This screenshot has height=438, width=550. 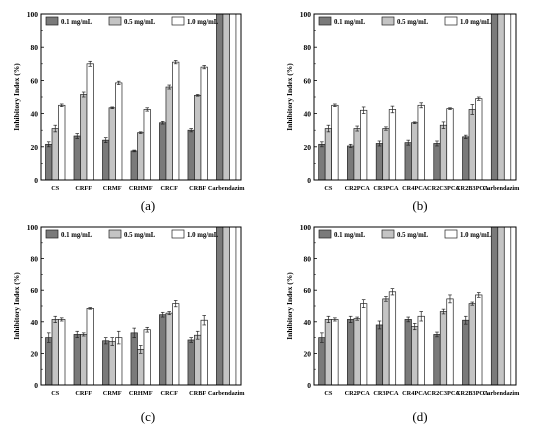 I want to click on panel-label: (b), so click(x=419, y=205).